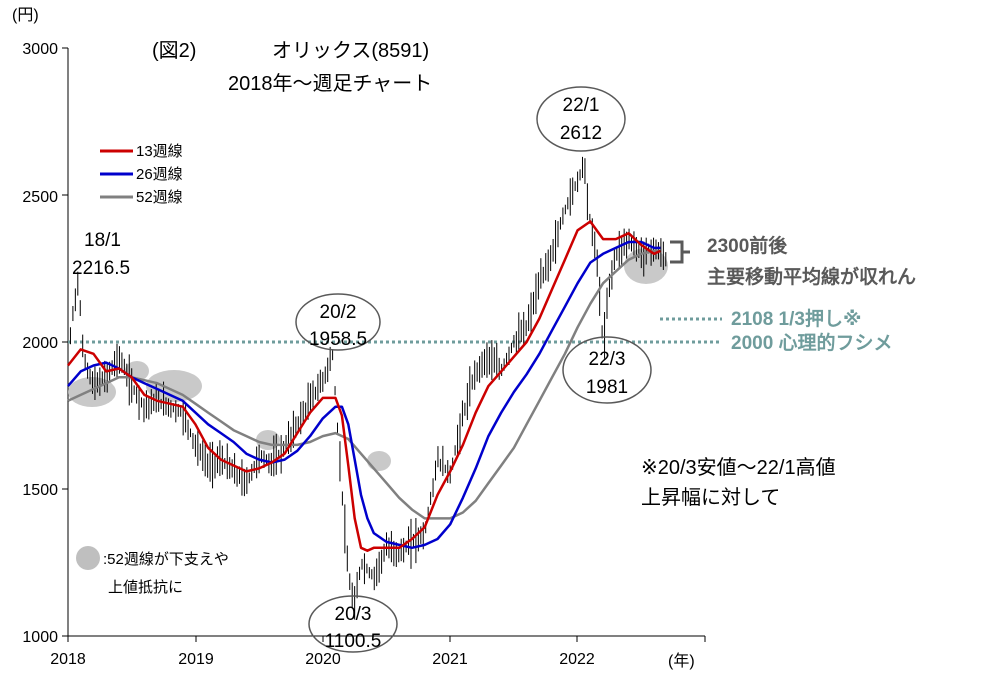  What do you see at coordinates (747, 245) in the screenshot?
I see `convergence-note-1: 2300前後` at bounding box center [747, 245].